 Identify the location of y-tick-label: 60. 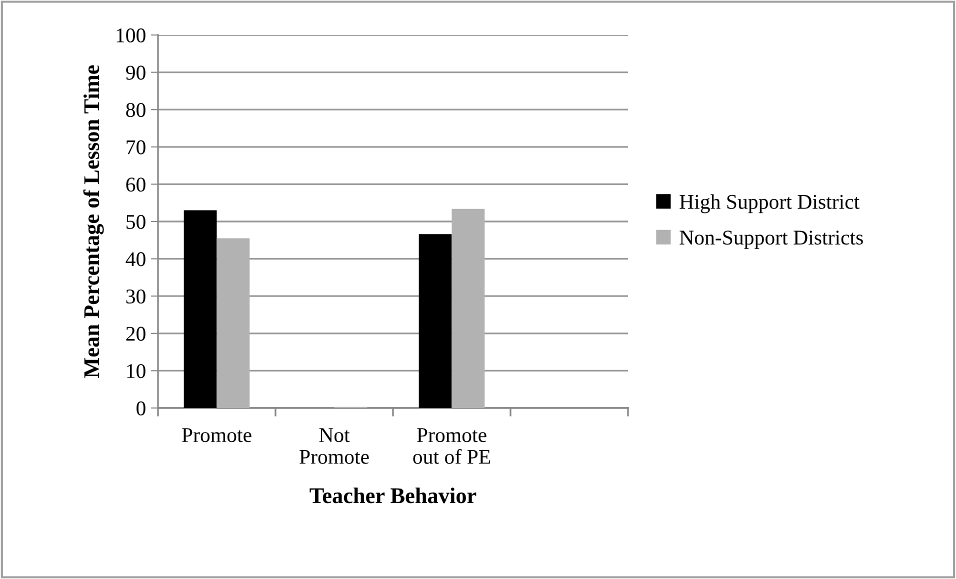
(136, 185).